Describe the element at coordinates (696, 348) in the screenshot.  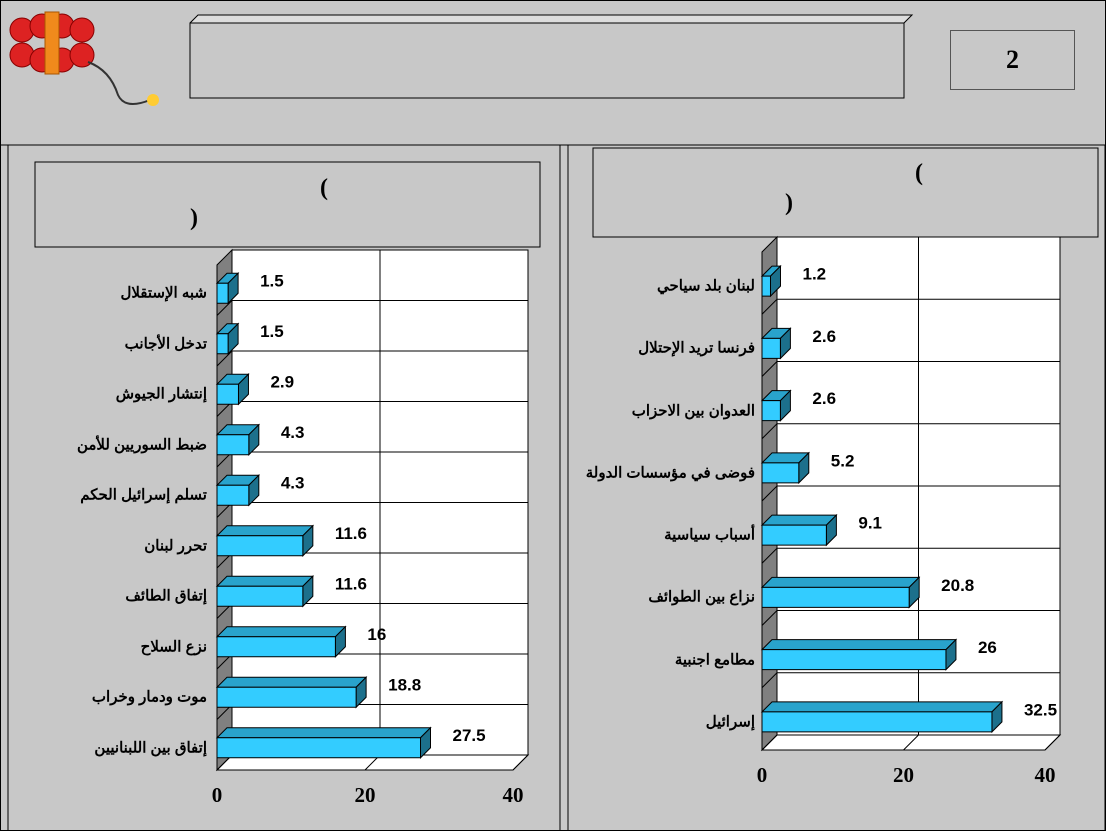
I see `category-label: فرنسا تريد الإحتلال` at that location.